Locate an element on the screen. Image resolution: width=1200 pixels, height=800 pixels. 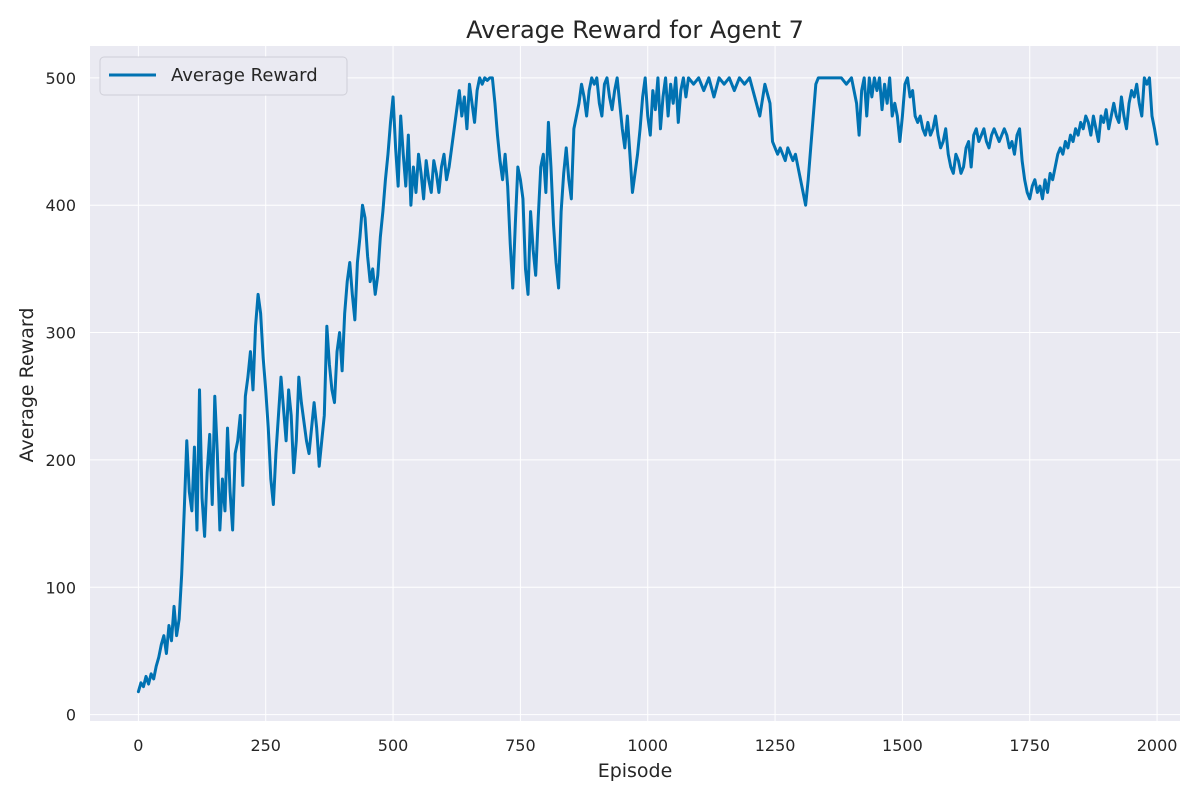
x-tick-label: 250 is located at coordinates (265, 745).